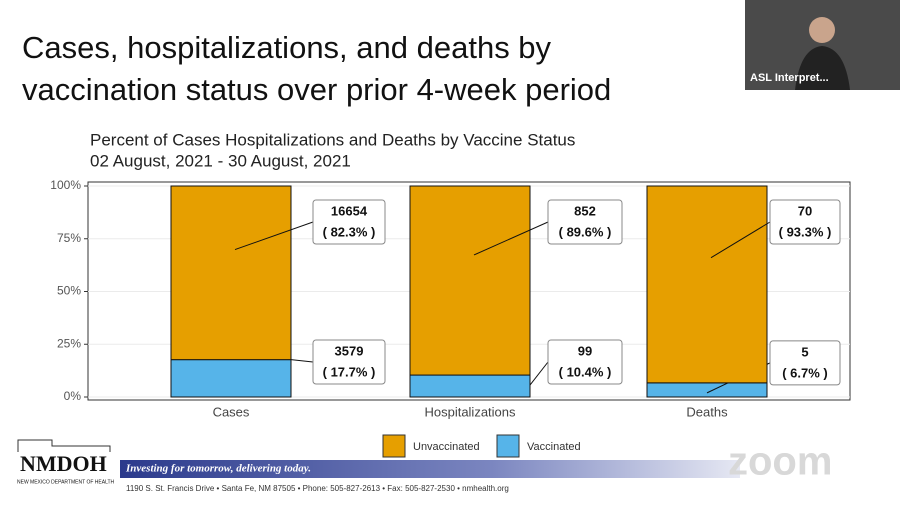 The width and height of the screenshot is (900, 510). What do you see at coordinates (66, 482) in the screenshot?
I see `footer-logo-subtitle: NEW MEXICO DEPARTMENT OF HEALTH` at bounding box center [66, 482].